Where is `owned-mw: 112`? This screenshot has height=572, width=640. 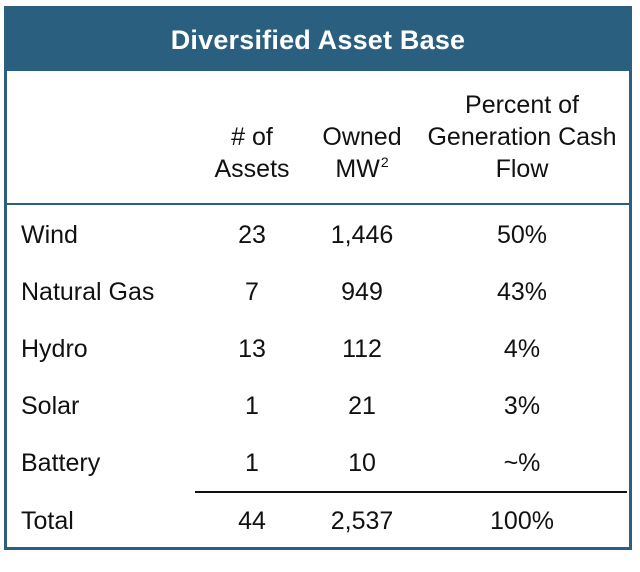 owned-mw: 112 is located at coordinates (362, 349).